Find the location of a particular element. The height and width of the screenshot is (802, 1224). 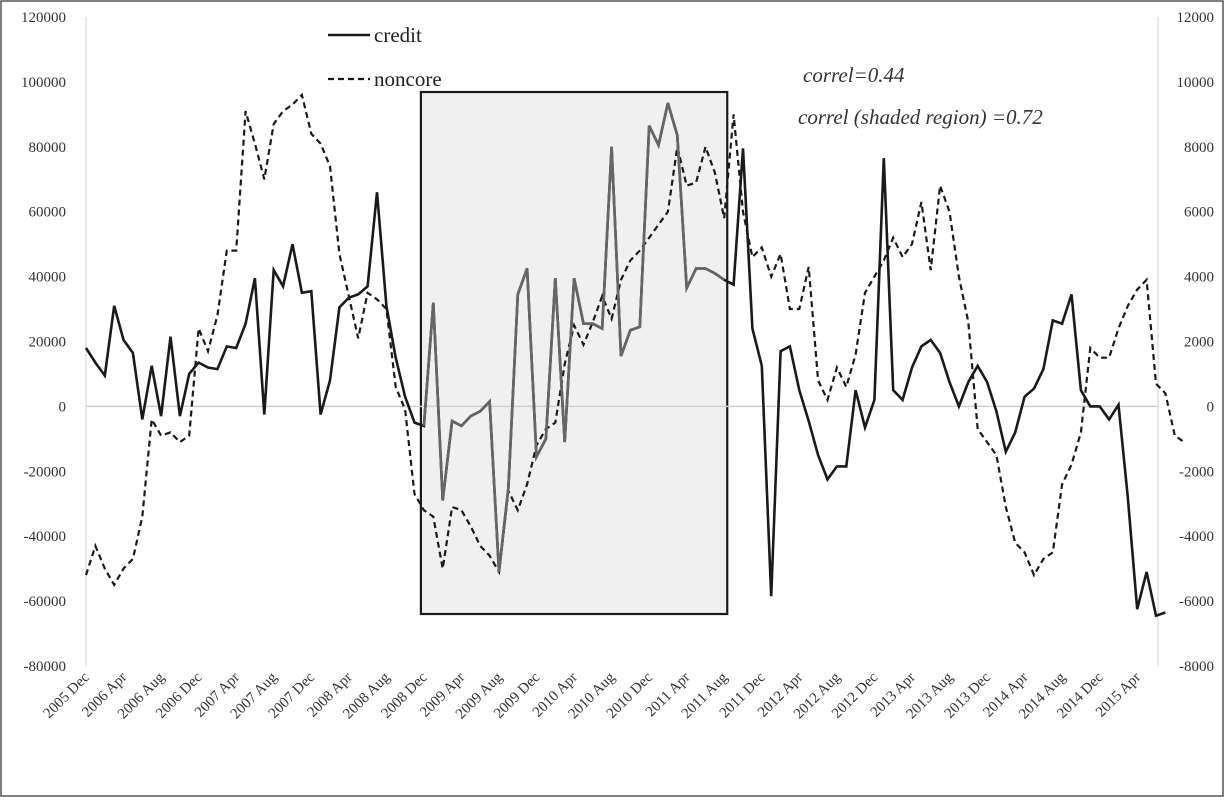

right-tick-label: 2000 is located at coordinates (1199, 343).